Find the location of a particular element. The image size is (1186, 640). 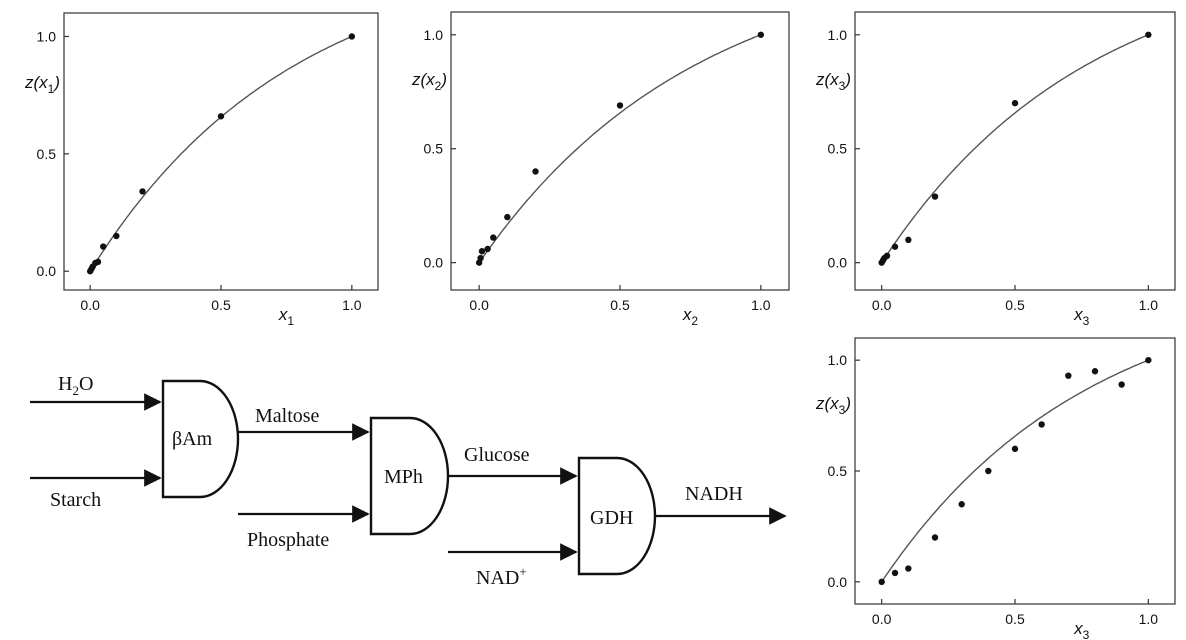

y-axis-label: z(x1) is located at coordinates (42, 84).